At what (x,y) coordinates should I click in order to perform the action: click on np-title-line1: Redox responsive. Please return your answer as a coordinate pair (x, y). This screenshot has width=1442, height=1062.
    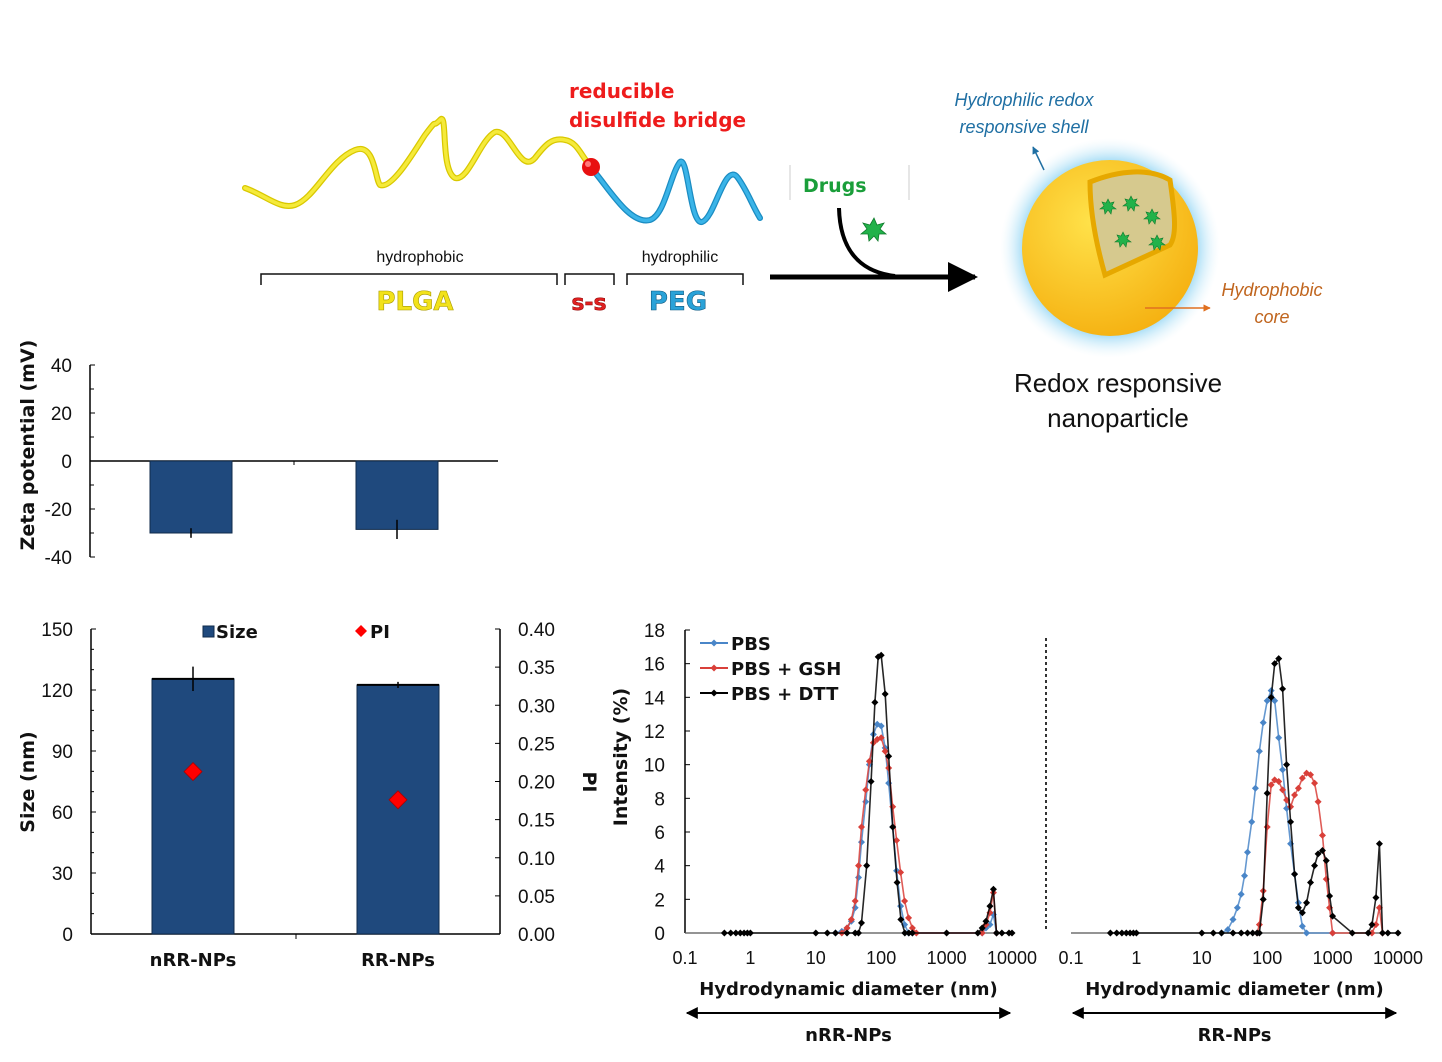
    Looking at the image, I should click on (1118, 383).